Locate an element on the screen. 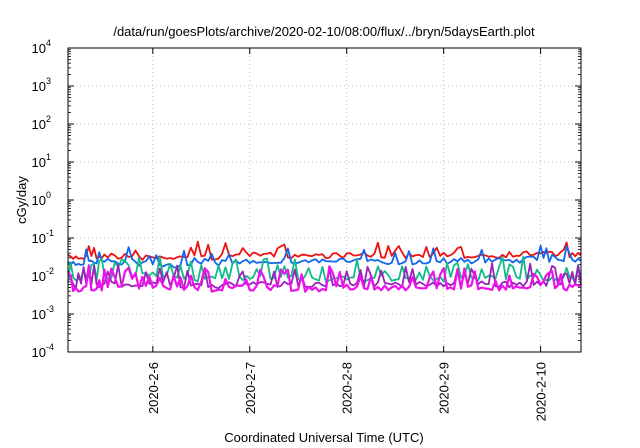 This screenshot has width=640, height=448. y-axis-label: cGy/day is located at coordinates (21, 200).